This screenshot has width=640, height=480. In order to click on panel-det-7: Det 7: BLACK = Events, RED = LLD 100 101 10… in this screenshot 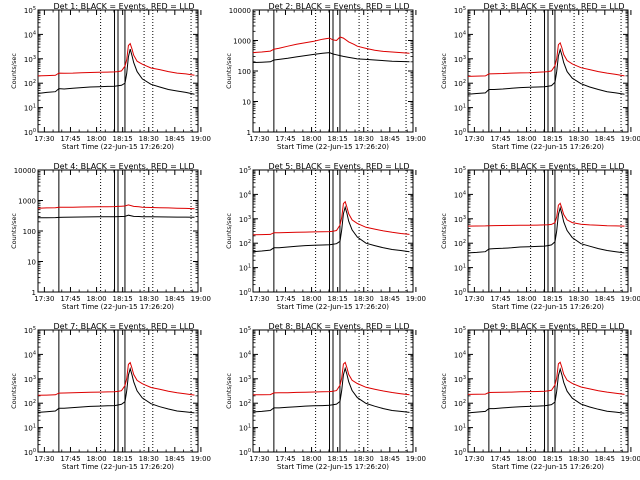, I will do `click(110, 396)`.